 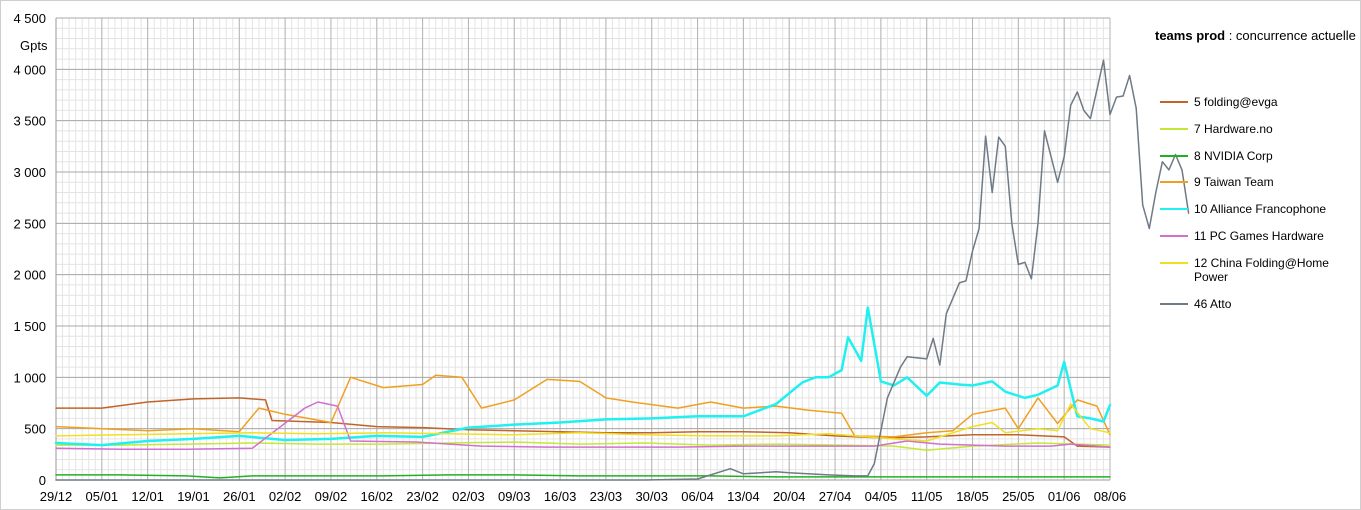 What do you see at coordinates (1190, 35) in the screenshot?
I see `legend-title-bold: teams prod` at bounding box center [1190, 35].